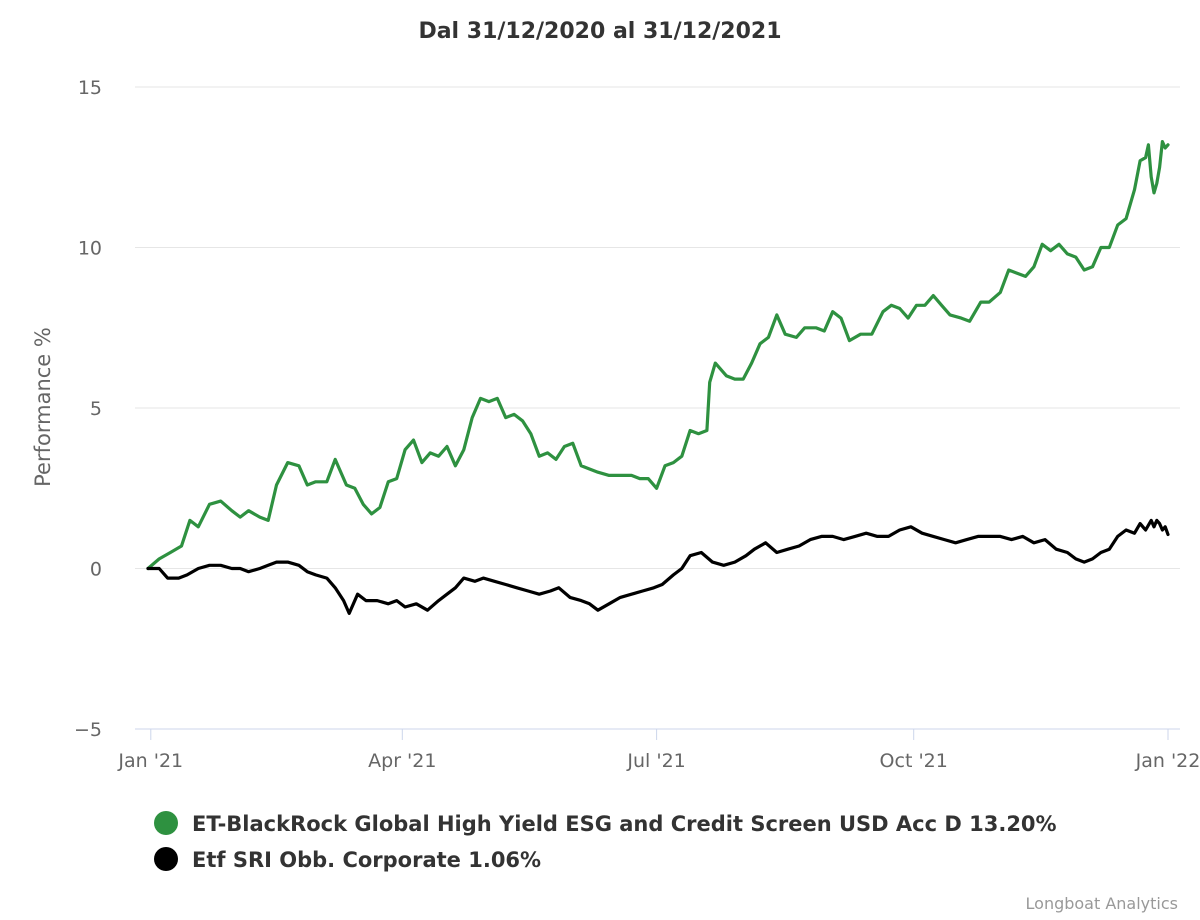  What do you see at coordinates (1102, 903) in the screenshot?
I see `credits-text: Longboat Analytics` at bounding box center [1102, 903].